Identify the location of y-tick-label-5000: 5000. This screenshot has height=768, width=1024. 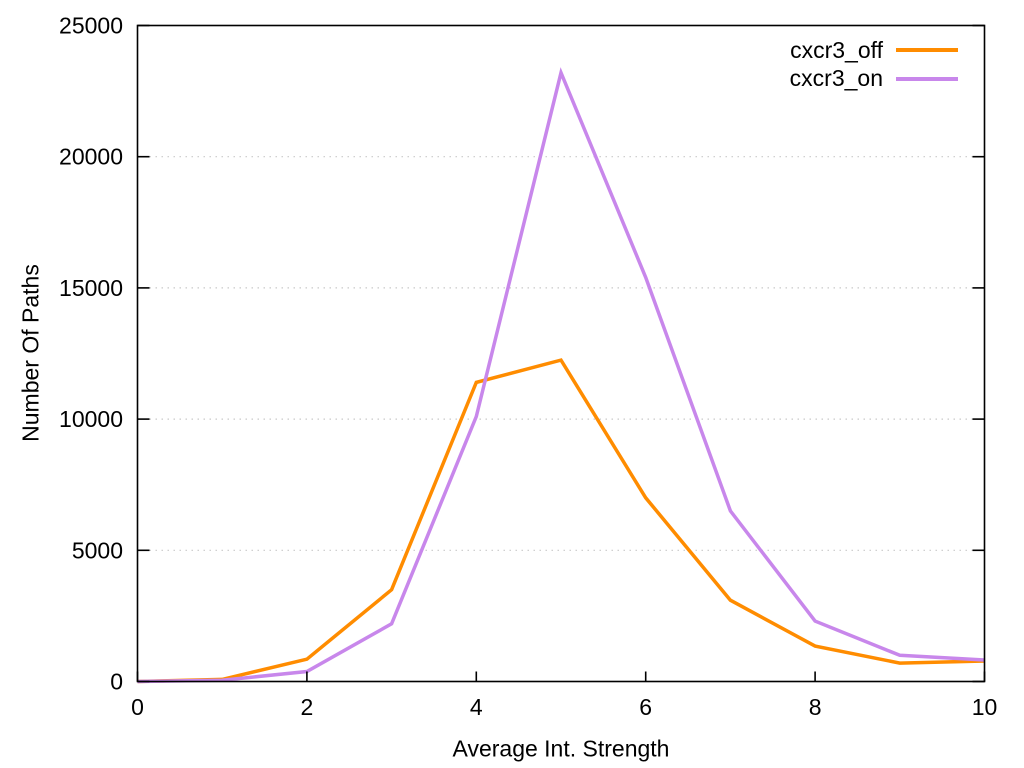
(97, 550).